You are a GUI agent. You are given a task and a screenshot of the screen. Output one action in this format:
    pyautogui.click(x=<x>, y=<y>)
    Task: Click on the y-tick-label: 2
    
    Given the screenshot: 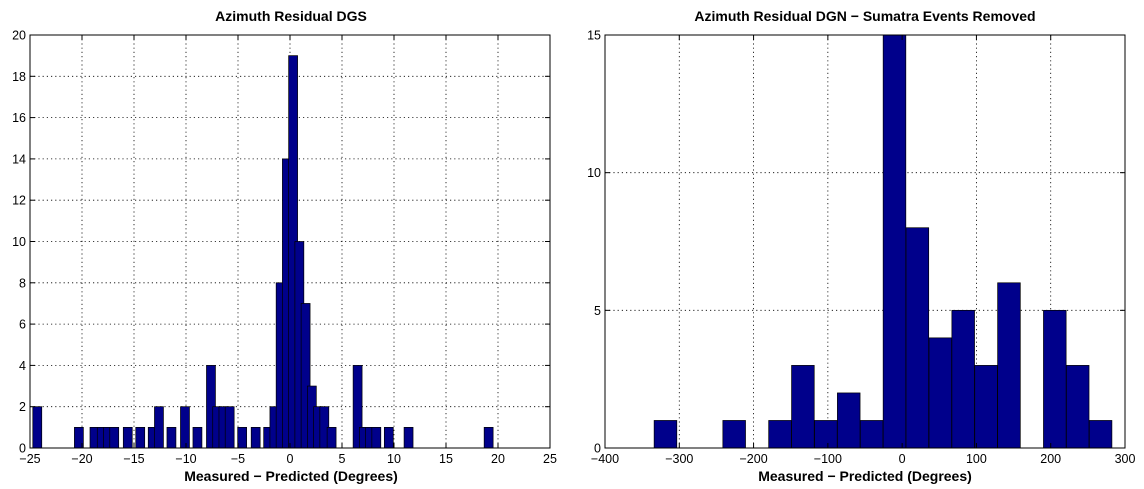 What is the action you would take?
    pyautogui.click(x=22, y=407)
    